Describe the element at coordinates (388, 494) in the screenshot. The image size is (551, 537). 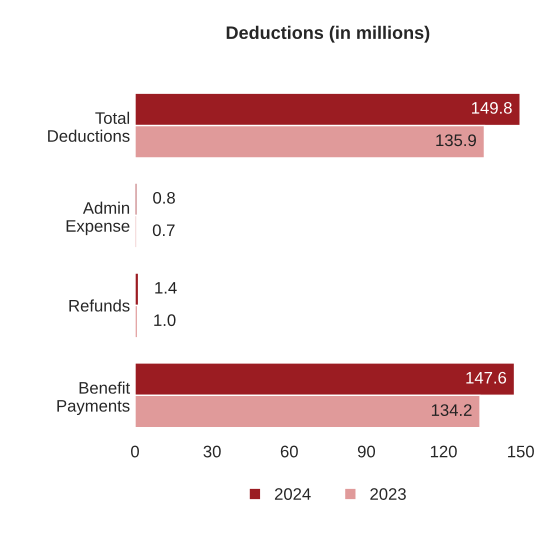
I see `legend-label: 2023` at that location.